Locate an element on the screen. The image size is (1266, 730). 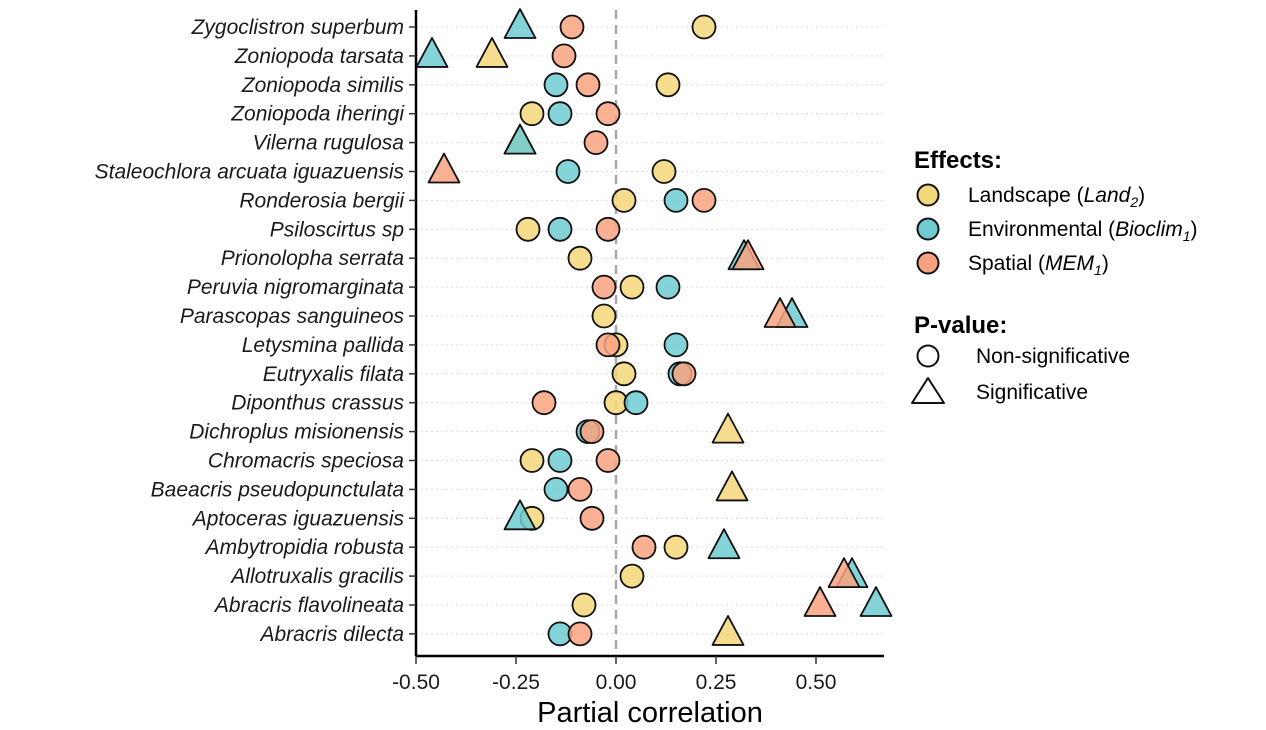
x-tick-label: 0.50 is located at coordinates (816, 682).